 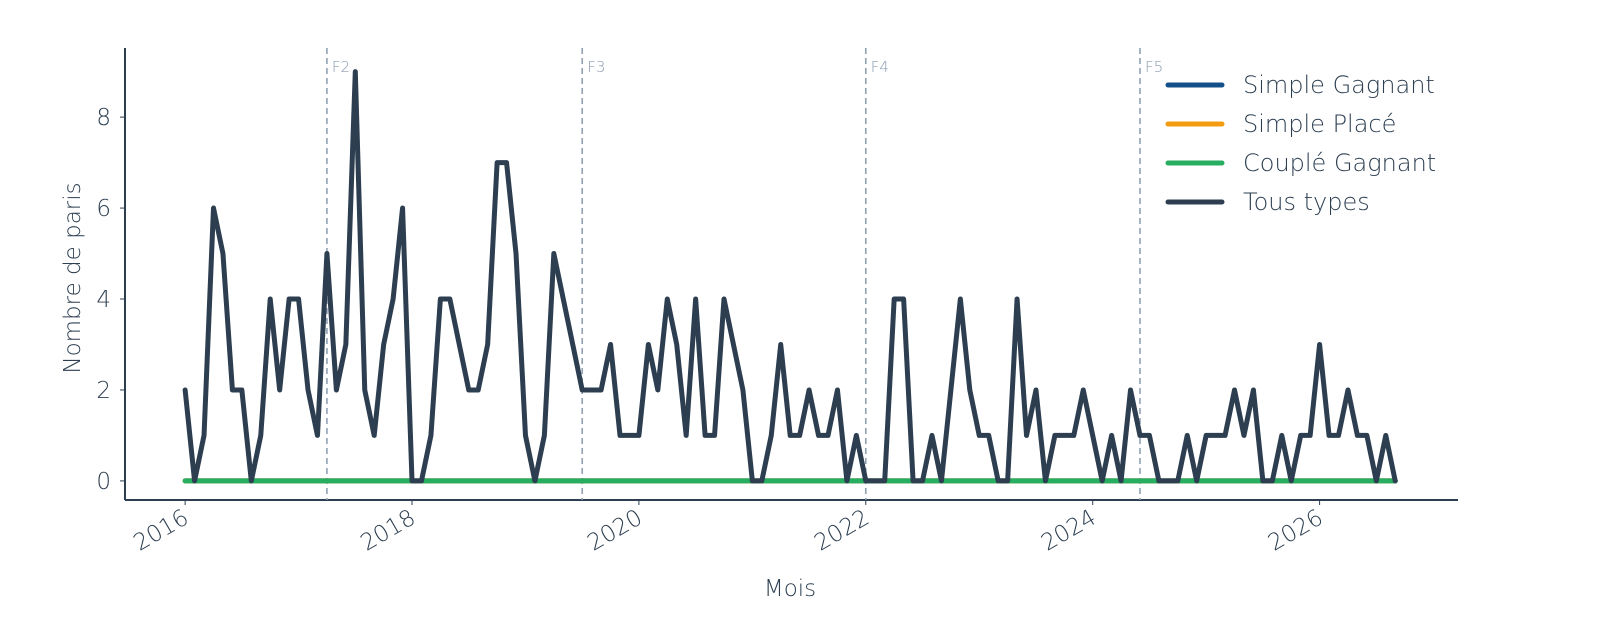 I want to click on y-axis-label: Nombre de paris, so click(x=73, y=277).